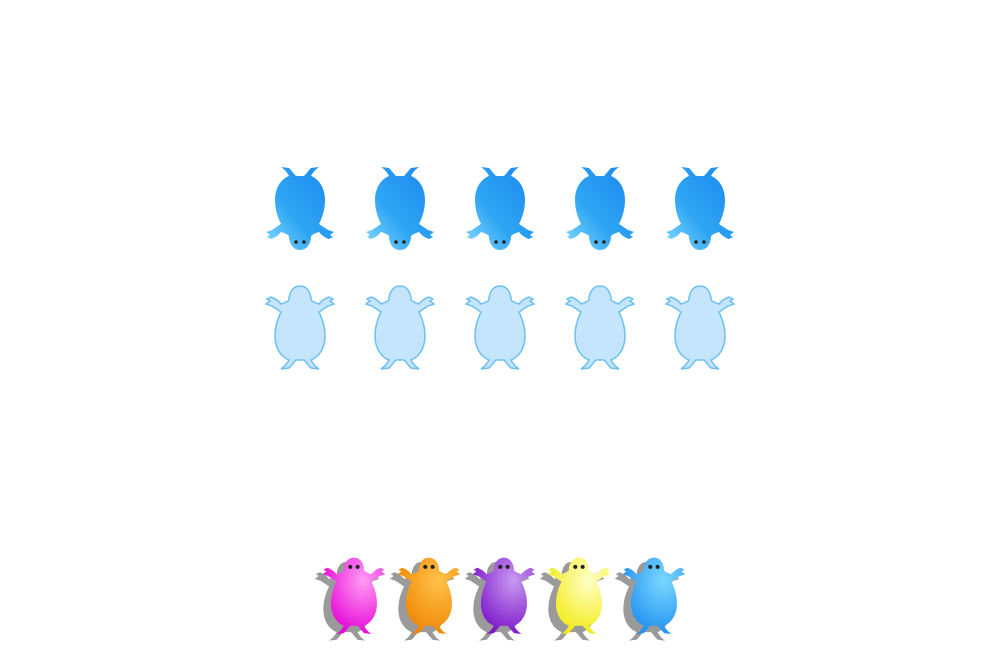 This screenshot has height=648, width=999. I want to click on palette-creature-yellow, so click(578, 600).